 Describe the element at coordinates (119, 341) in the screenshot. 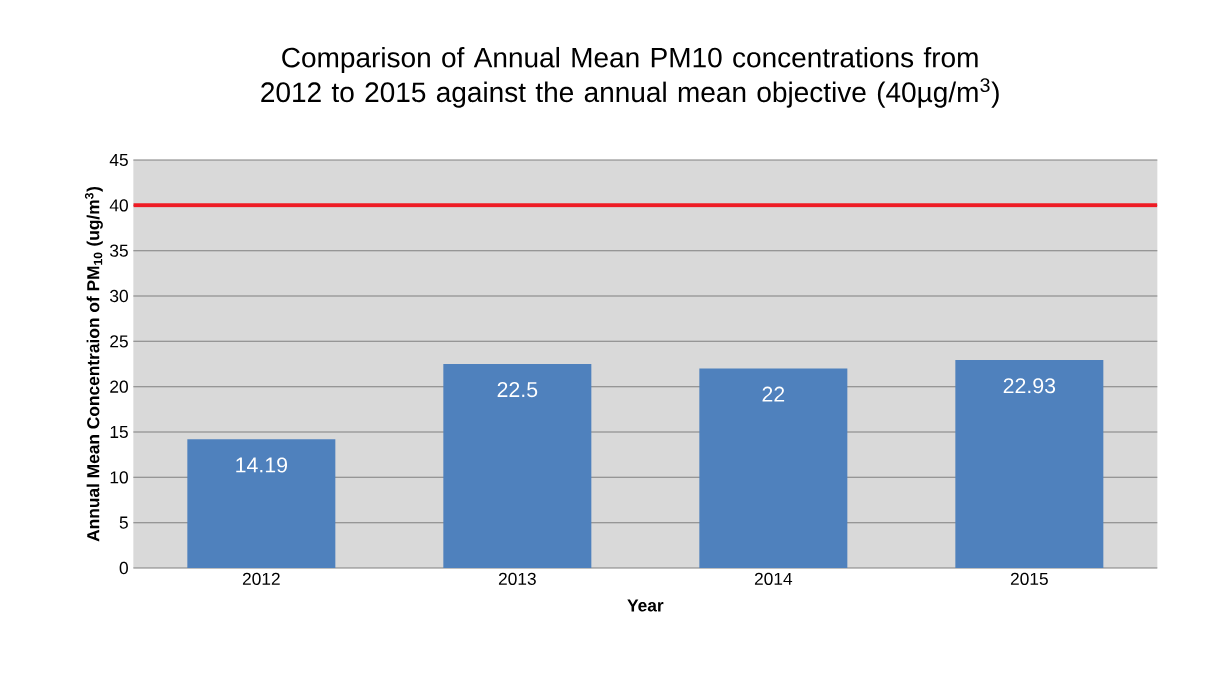

I see `y-tick-label: 25` at that location.